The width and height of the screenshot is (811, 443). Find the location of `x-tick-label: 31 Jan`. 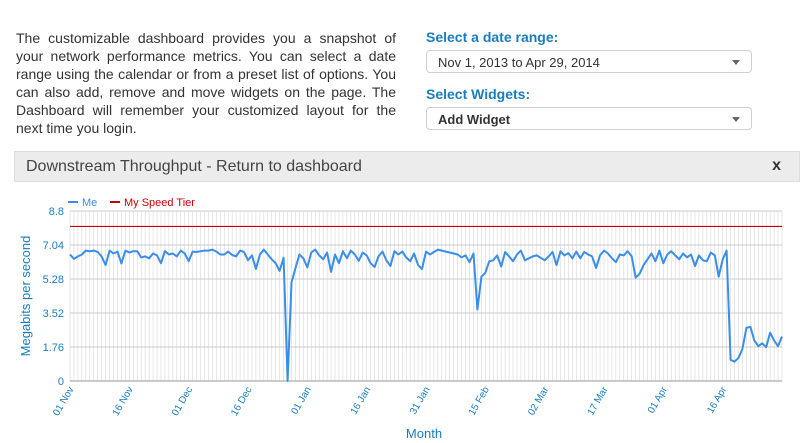

x-tick-label: 31 Jan is located at coordinates (420, 401).